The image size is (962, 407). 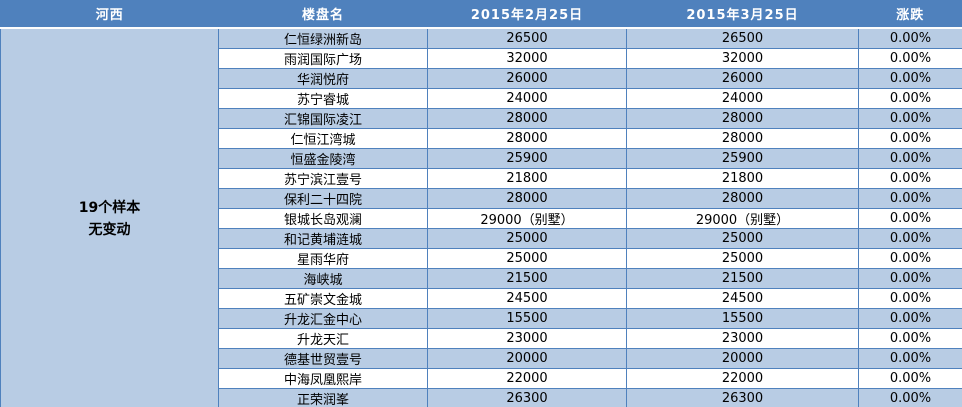 What do you see at coordinates (527, 98) in the screenshot?
I see `price-date1-cell: 24000` at bounding box center [527, 98].